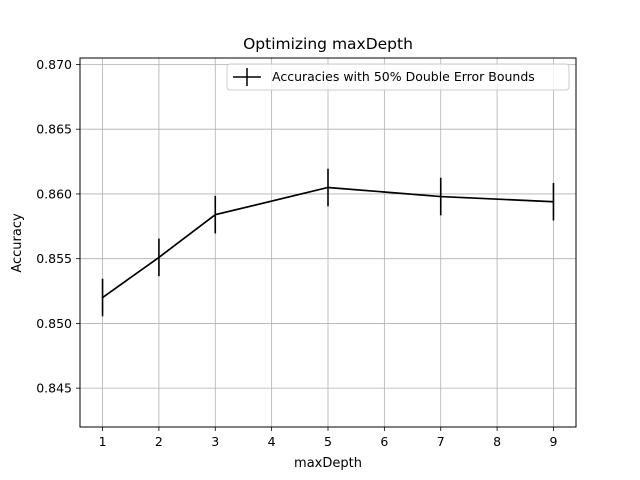 This screenshot has width=640, height=480. What do you see at coordinates (103, 441) in the screenshot?
I see `x-tick-label: 1` at bounding box center [103, 441].